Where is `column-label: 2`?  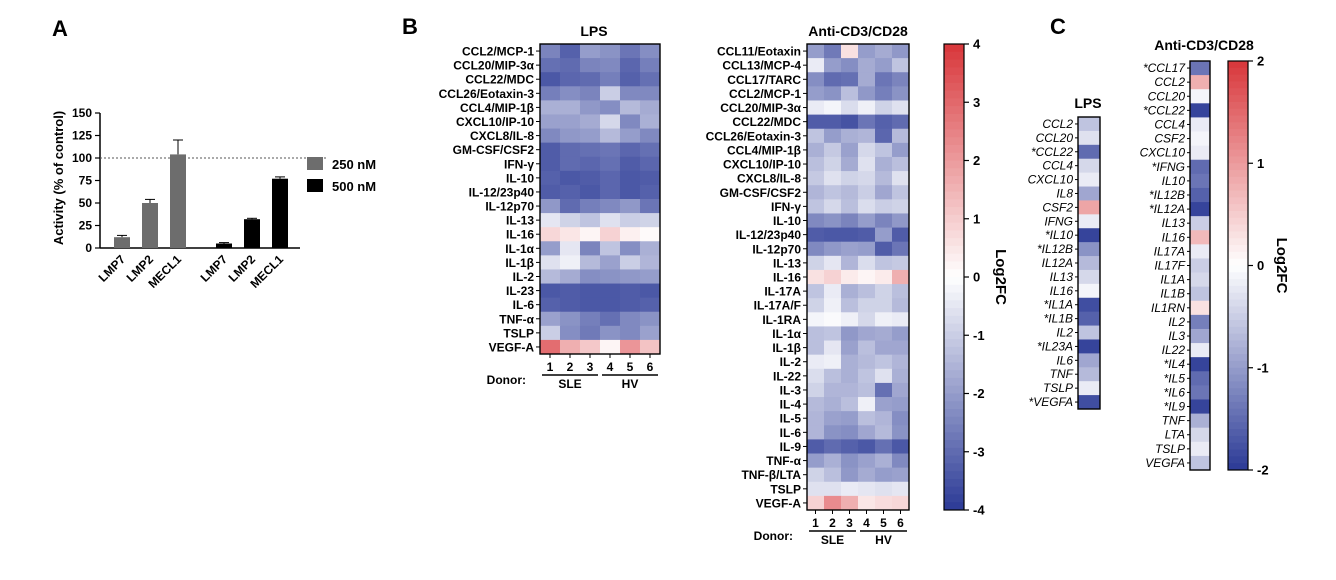 column-label: 2 is located at coordinates (832, 523).